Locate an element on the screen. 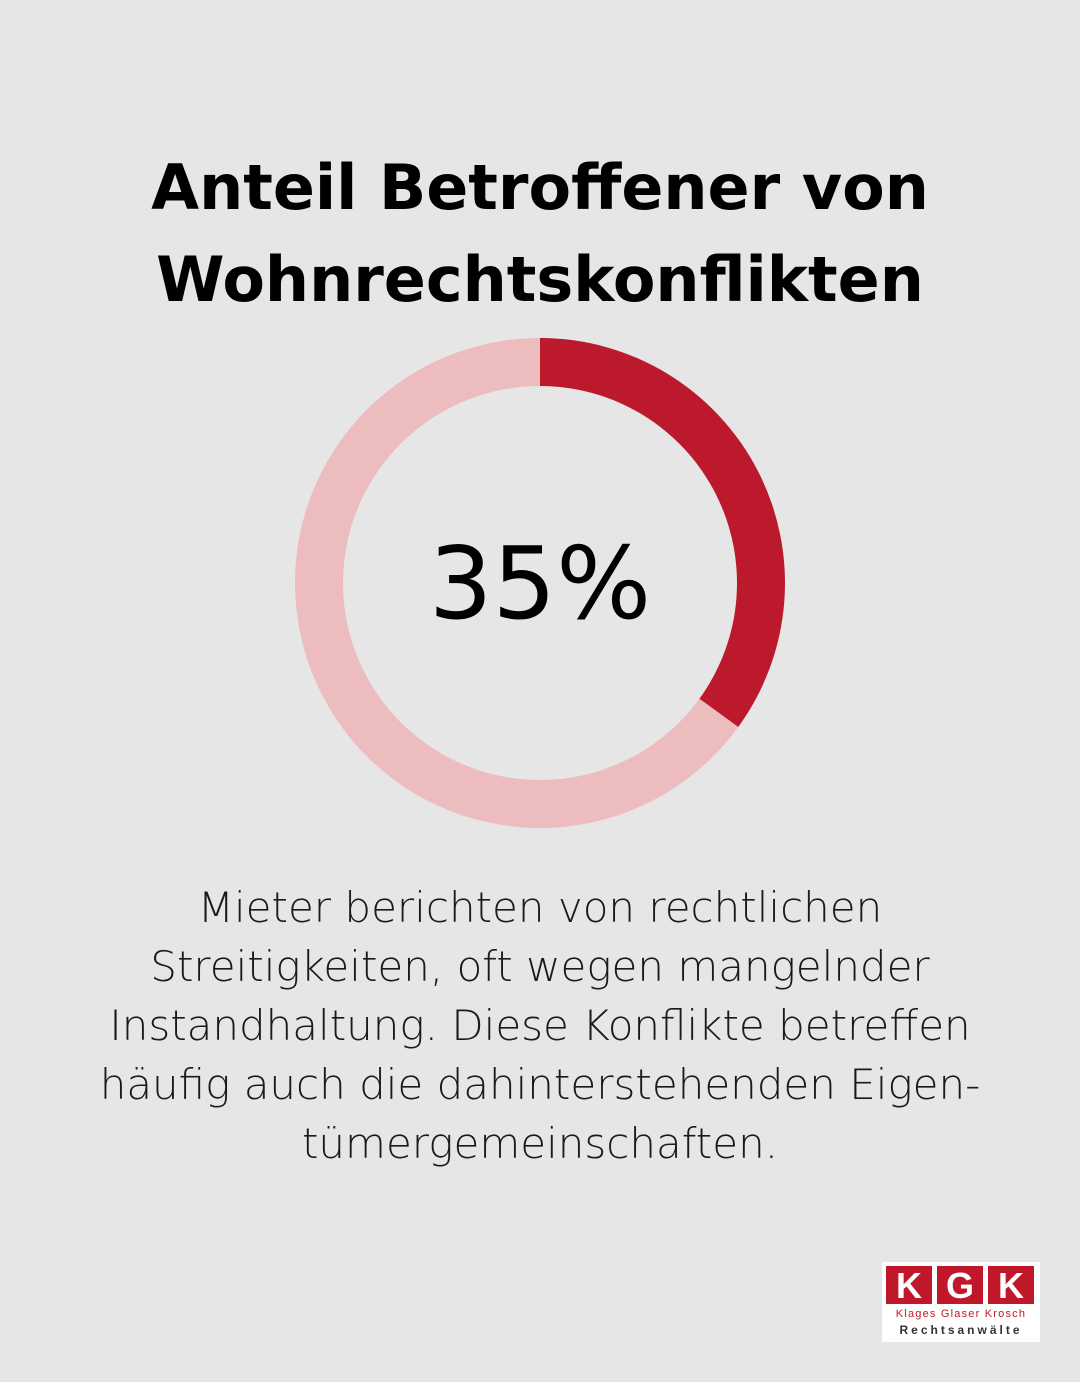  logo-subtitle: Rechtsanwälte is located at coordinates (961, 1330).